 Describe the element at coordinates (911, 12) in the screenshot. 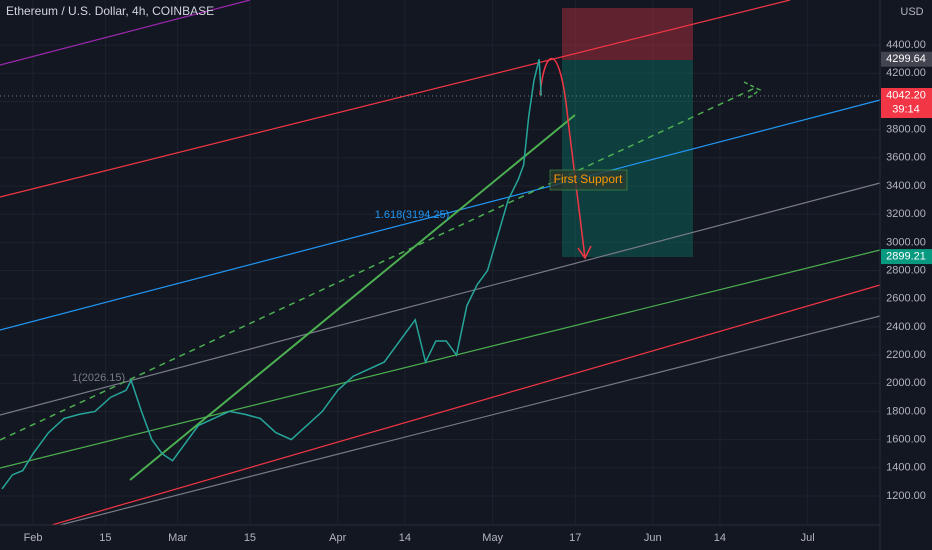

I see `currency: USD` at that location.